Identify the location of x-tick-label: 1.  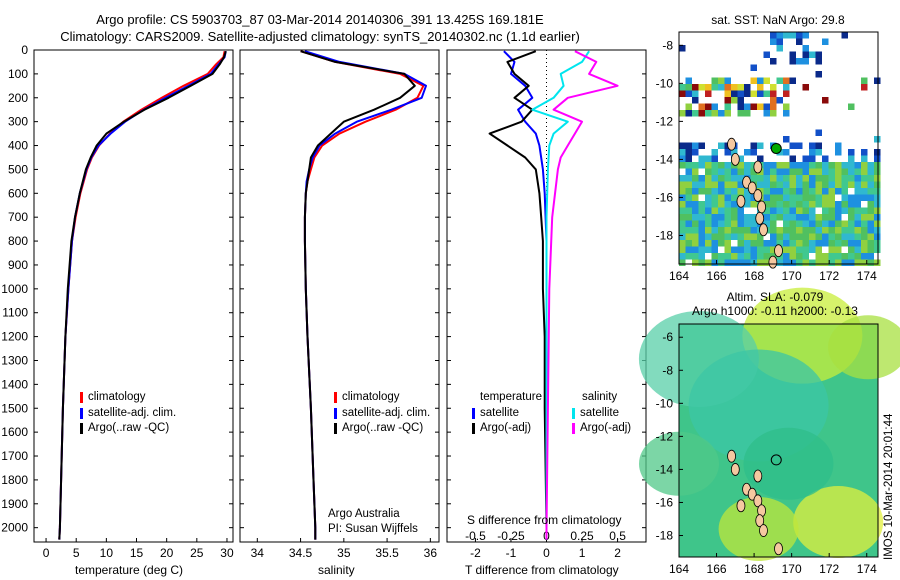
(582, 553).